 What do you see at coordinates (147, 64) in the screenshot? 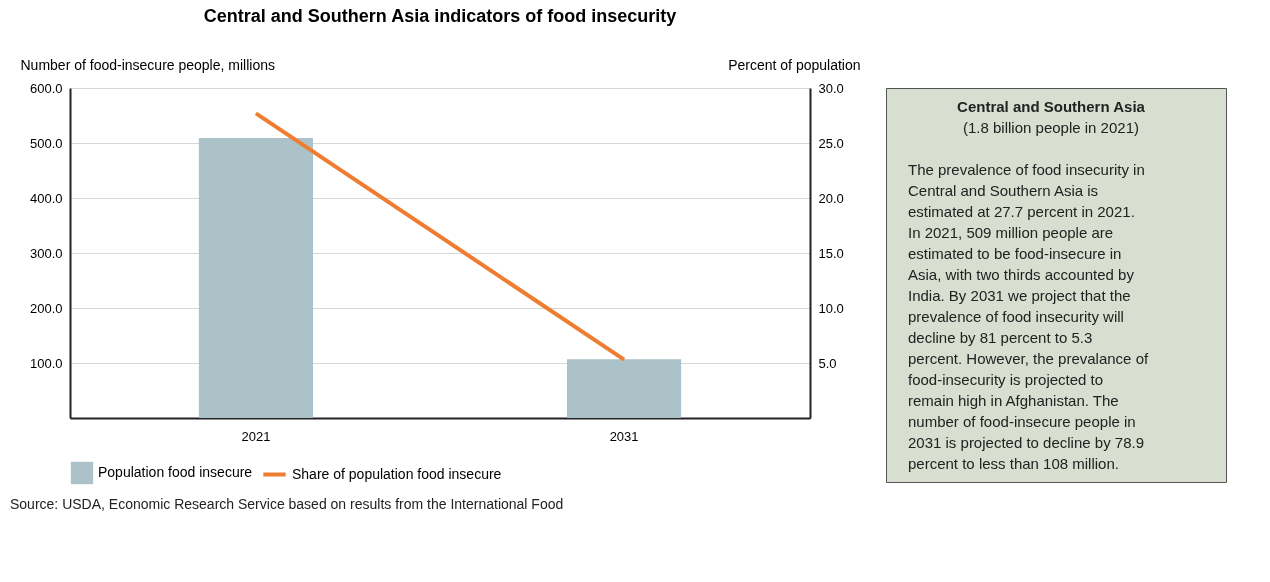
I see `y-axis-title: Number of food-insecure people, millions` at bounding box center [147, 64].